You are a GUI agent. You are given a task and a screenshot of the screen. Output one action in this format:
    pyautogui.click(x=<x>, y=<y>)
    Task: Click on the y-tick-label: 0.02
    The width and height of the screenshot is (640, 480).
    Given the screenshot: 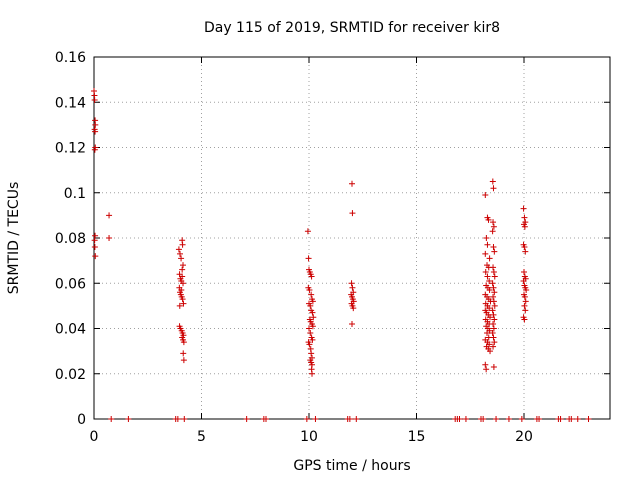 What is the action you would take?
    pyautogui.click(x=70, y=375)
    